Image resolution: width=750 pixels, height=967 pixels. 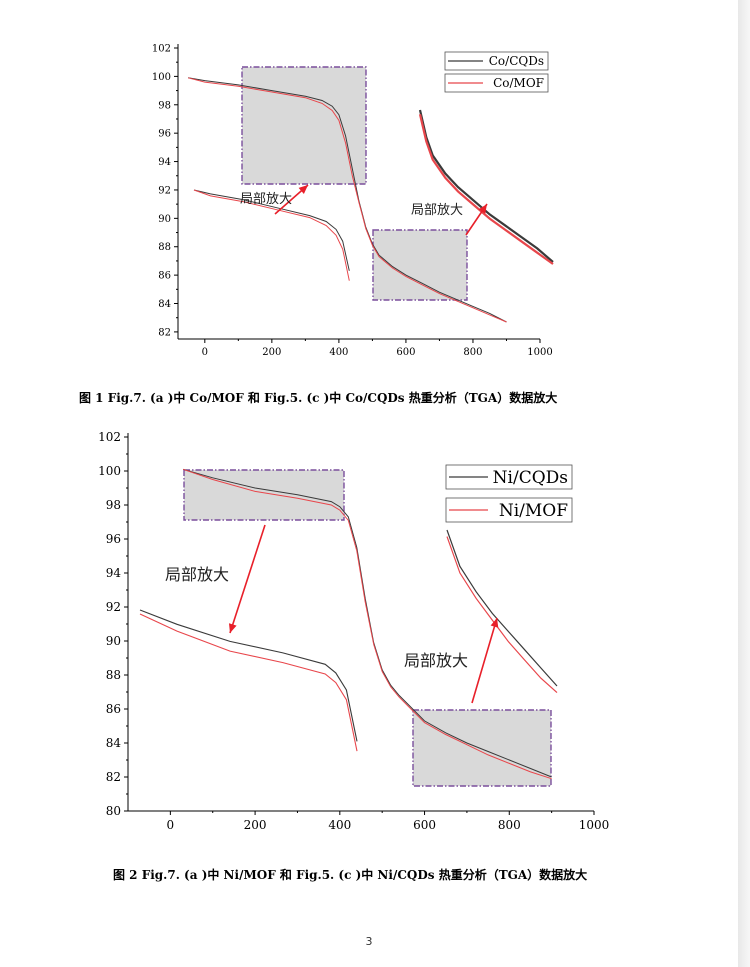 I want to click on legend-label: Ni/CQDs, so click(x=530, y=478).